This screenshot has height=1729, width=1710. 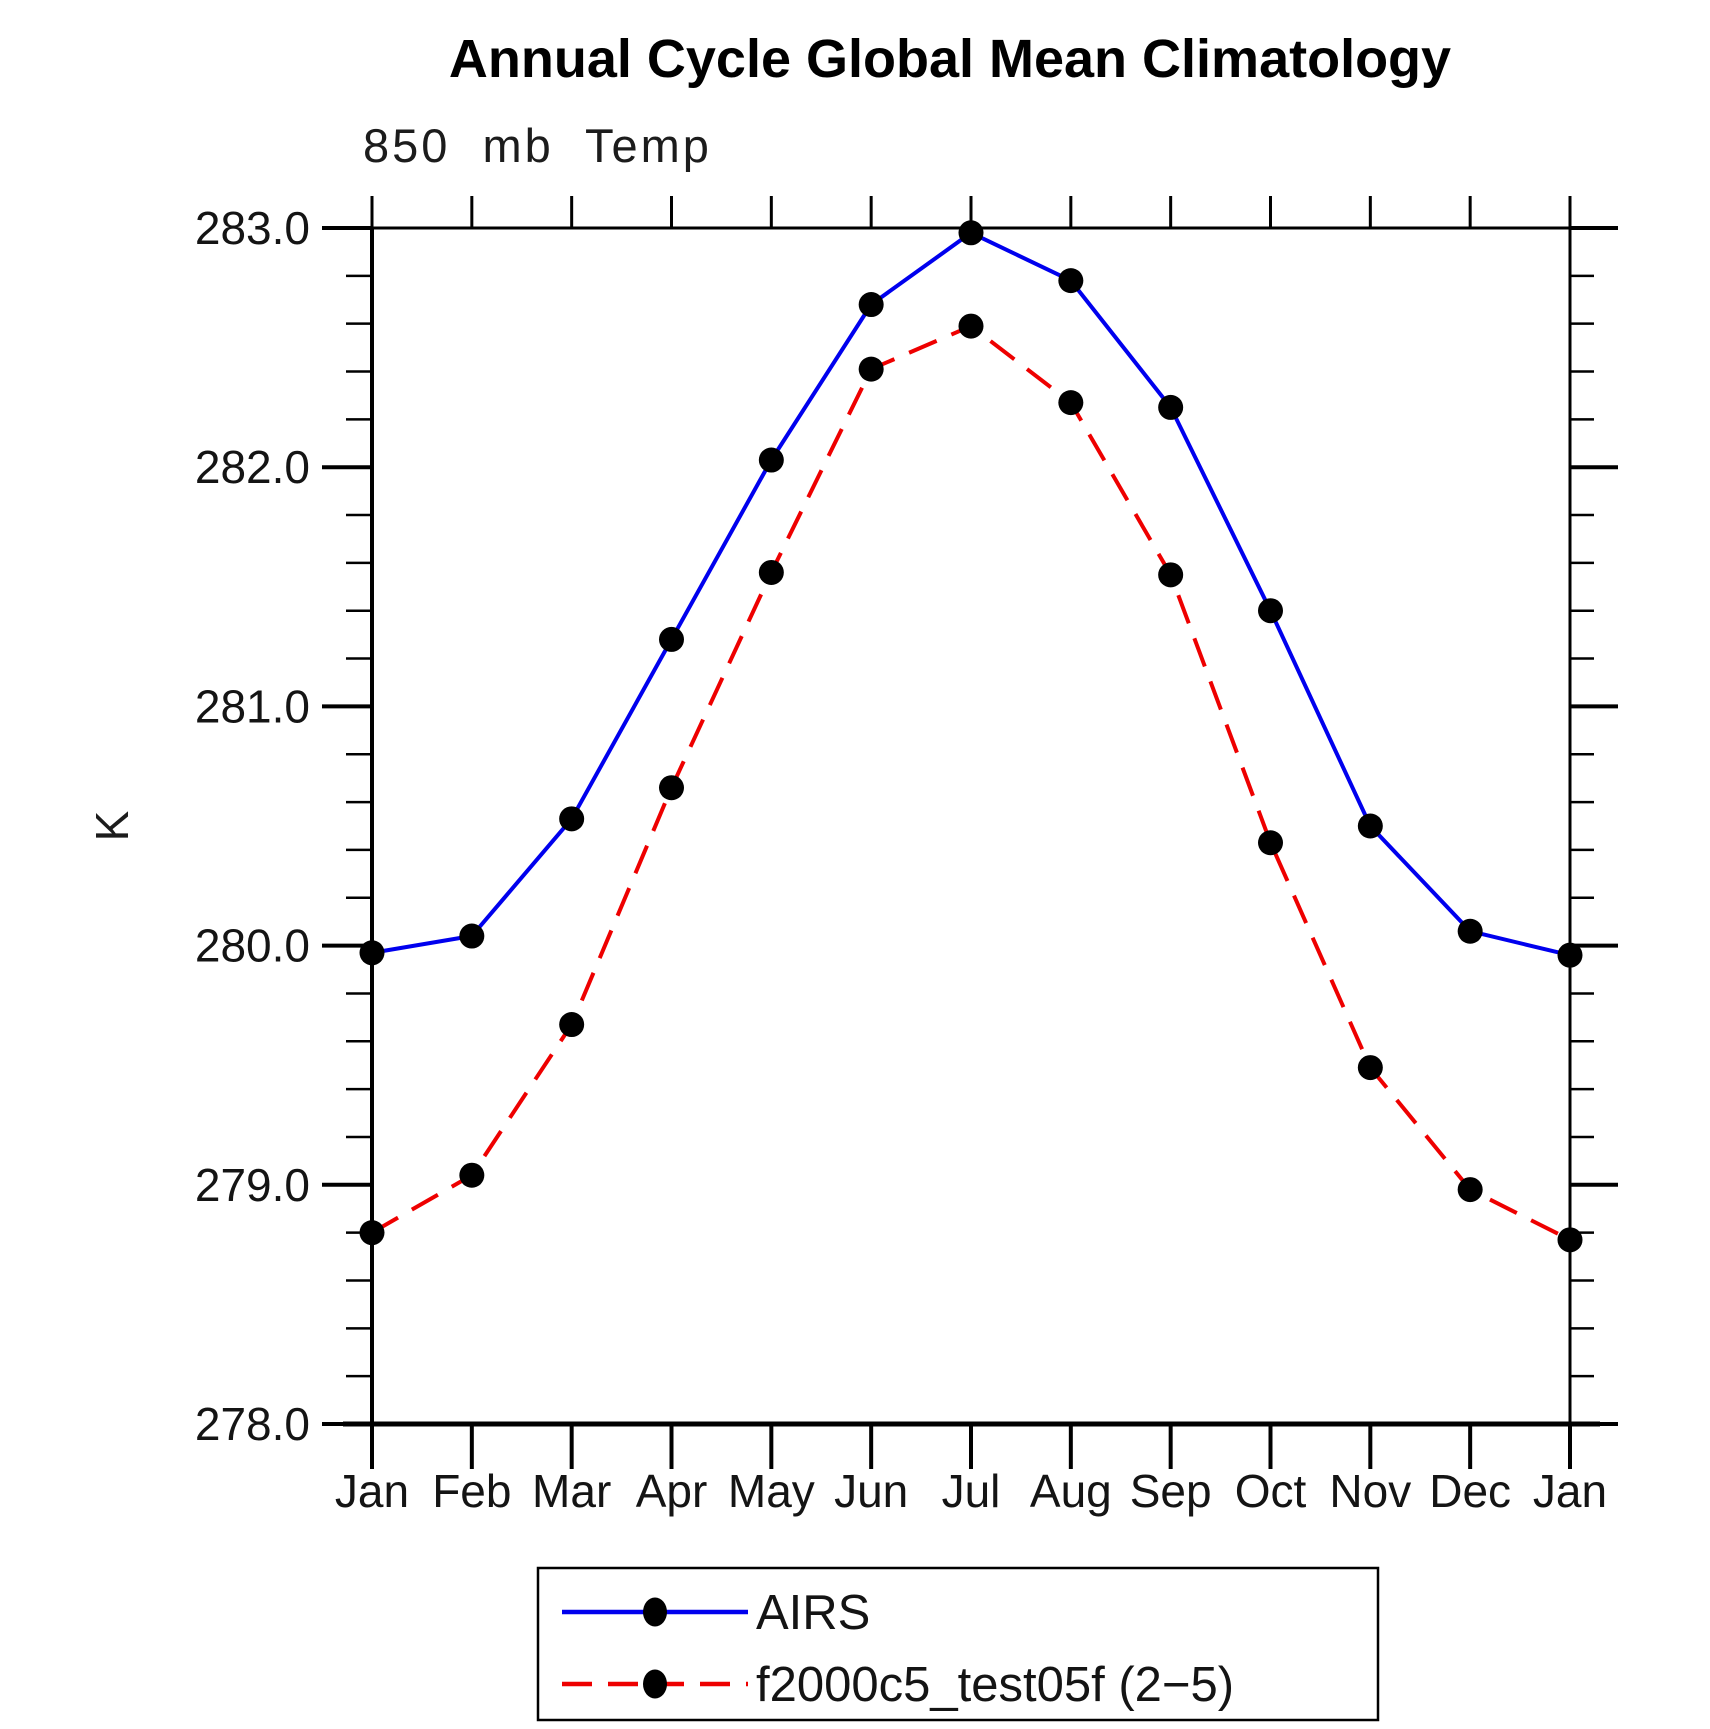 What do you see at coordinates (252, 1185) in the screenshot?
I see `y-axis-tick-label: 279.0` at bounding box center [252, 1185].